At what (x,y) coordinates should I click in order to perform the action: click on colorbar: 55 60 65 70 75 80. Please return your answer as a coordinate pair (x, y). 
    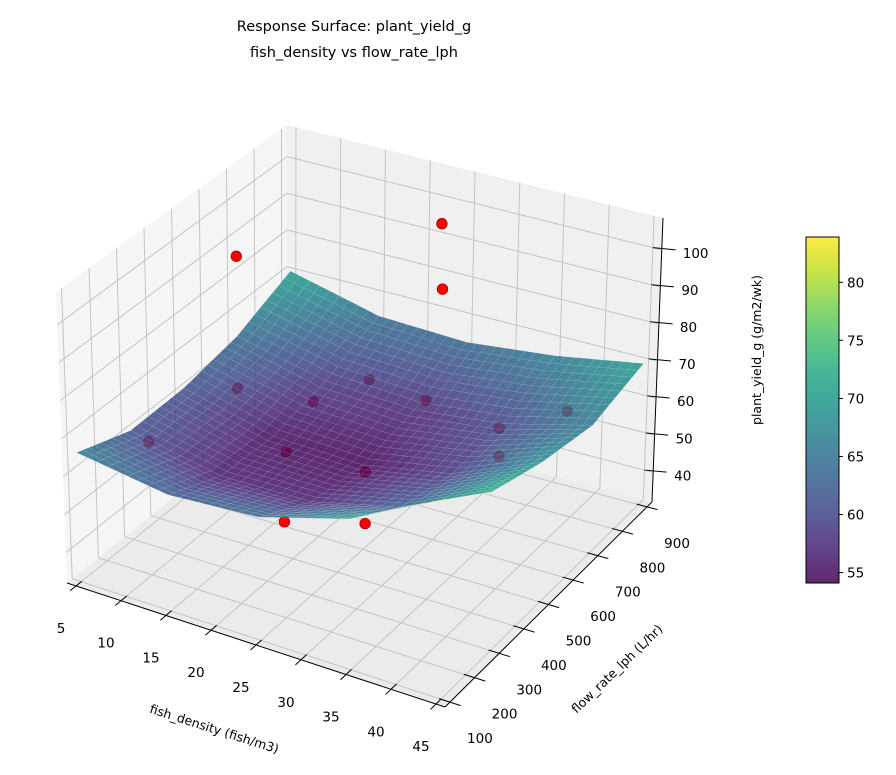
    Looking at the image, I should click on (834, 410).